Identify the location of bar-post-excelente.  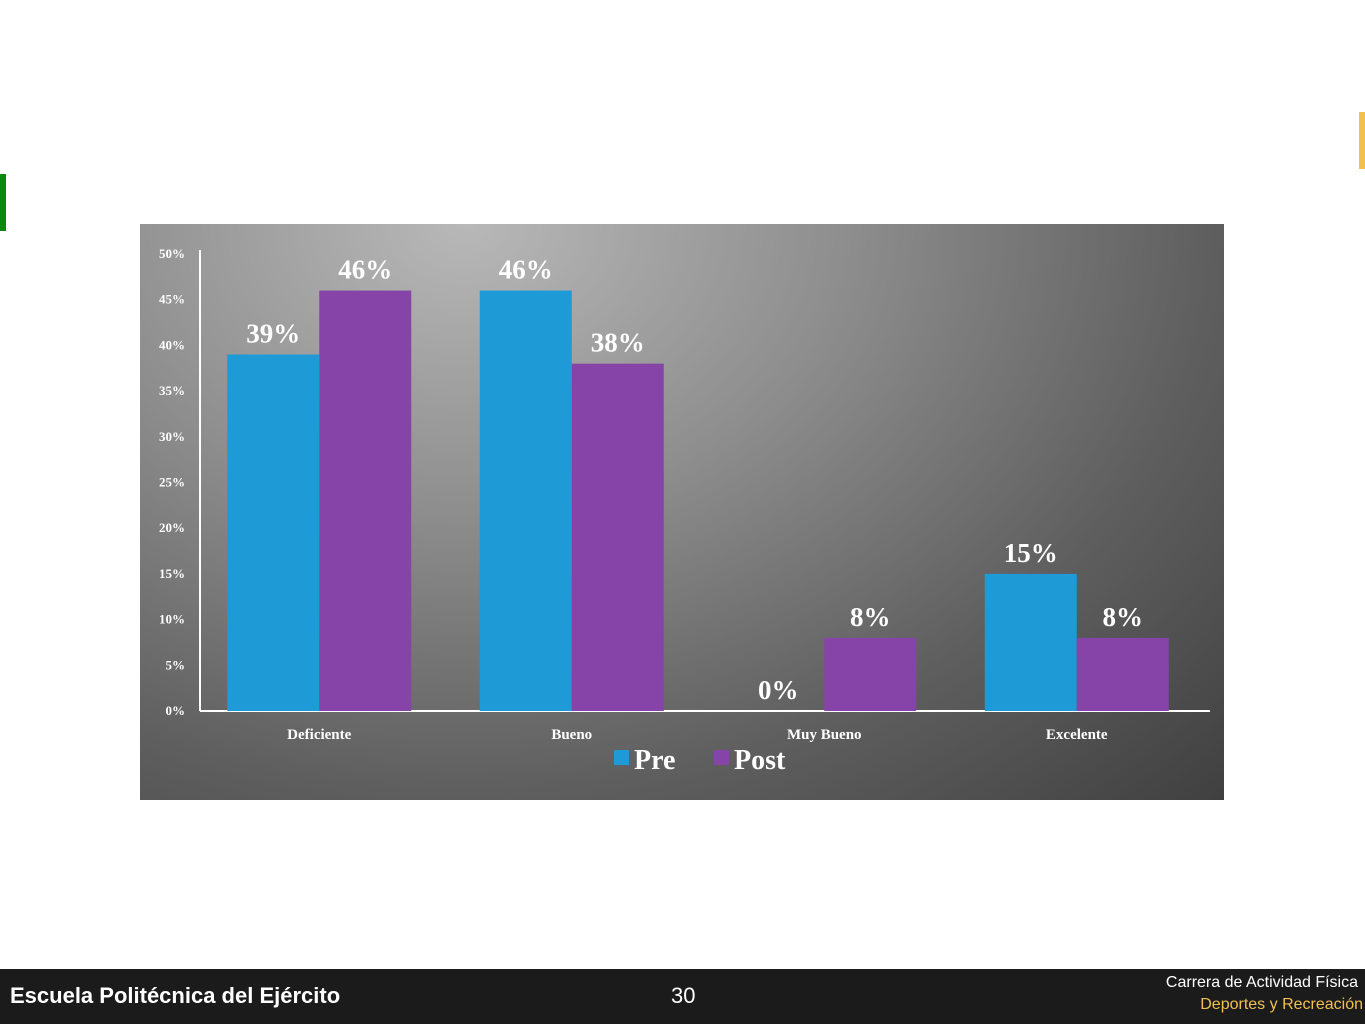
(1122, 674).